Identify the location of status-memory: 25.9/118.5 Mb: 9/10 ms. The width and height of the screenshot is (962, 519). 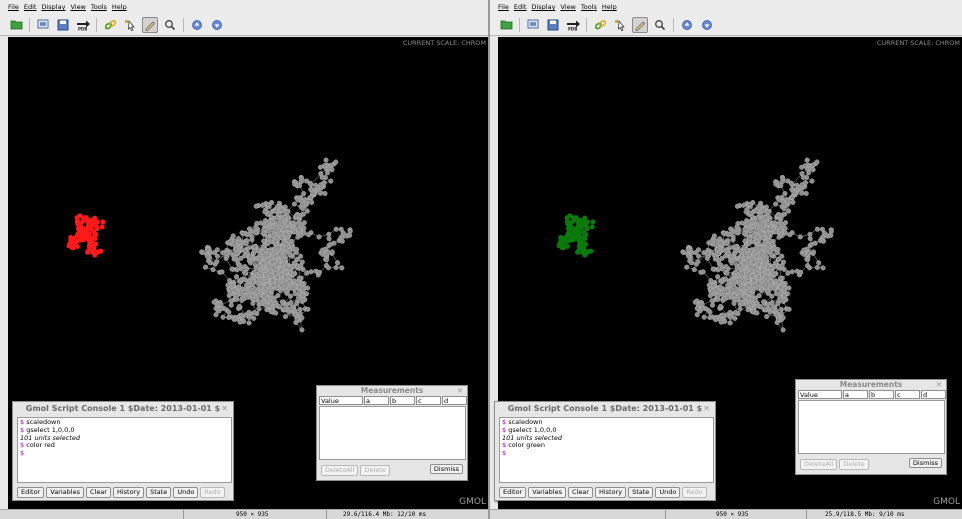
(865, 514).